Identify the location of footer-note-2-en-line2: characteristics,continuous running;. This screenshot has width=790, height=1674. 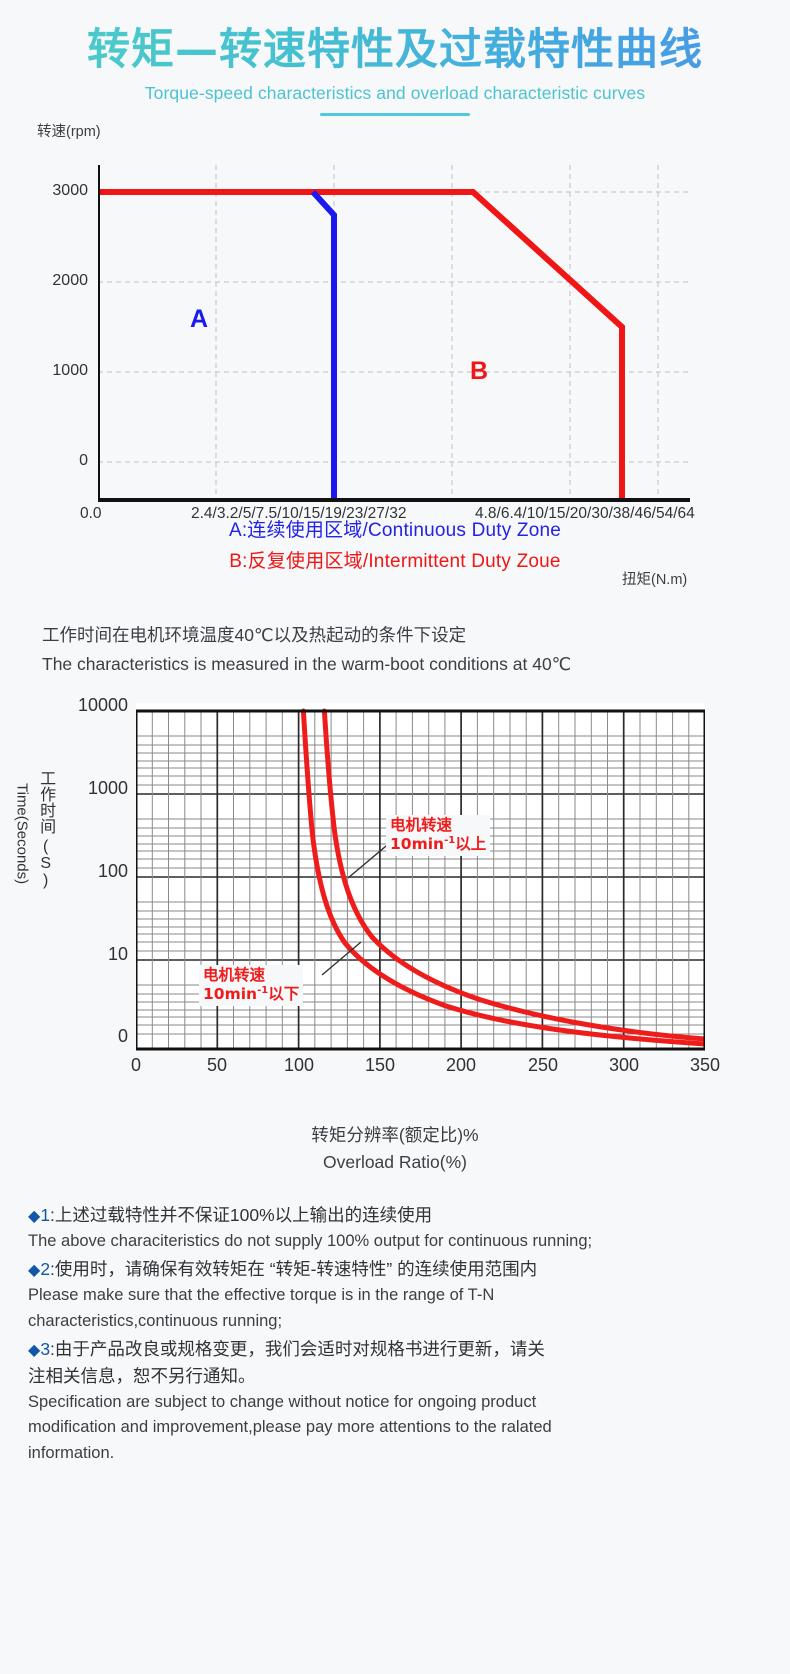
(155, 1321).